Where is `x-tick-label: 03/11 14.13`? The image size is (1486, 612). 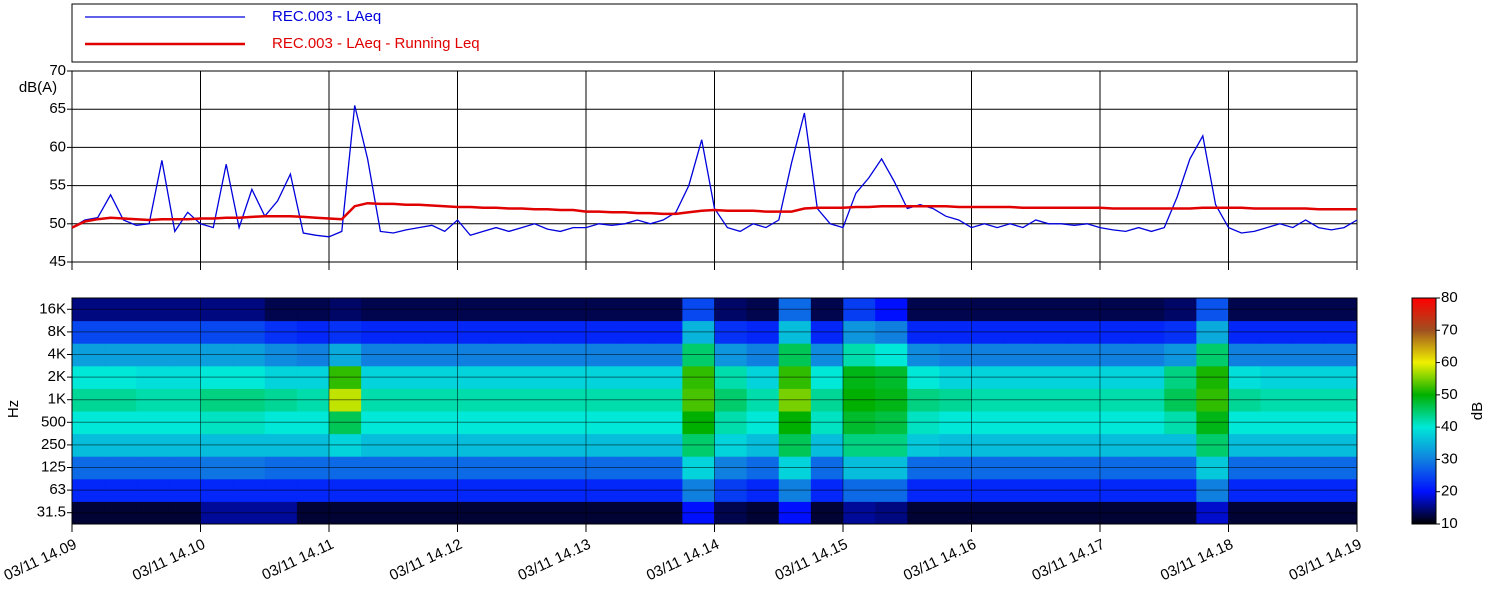
x-tick-label: 03/11 14.13 is located at coordinates (554, 560).